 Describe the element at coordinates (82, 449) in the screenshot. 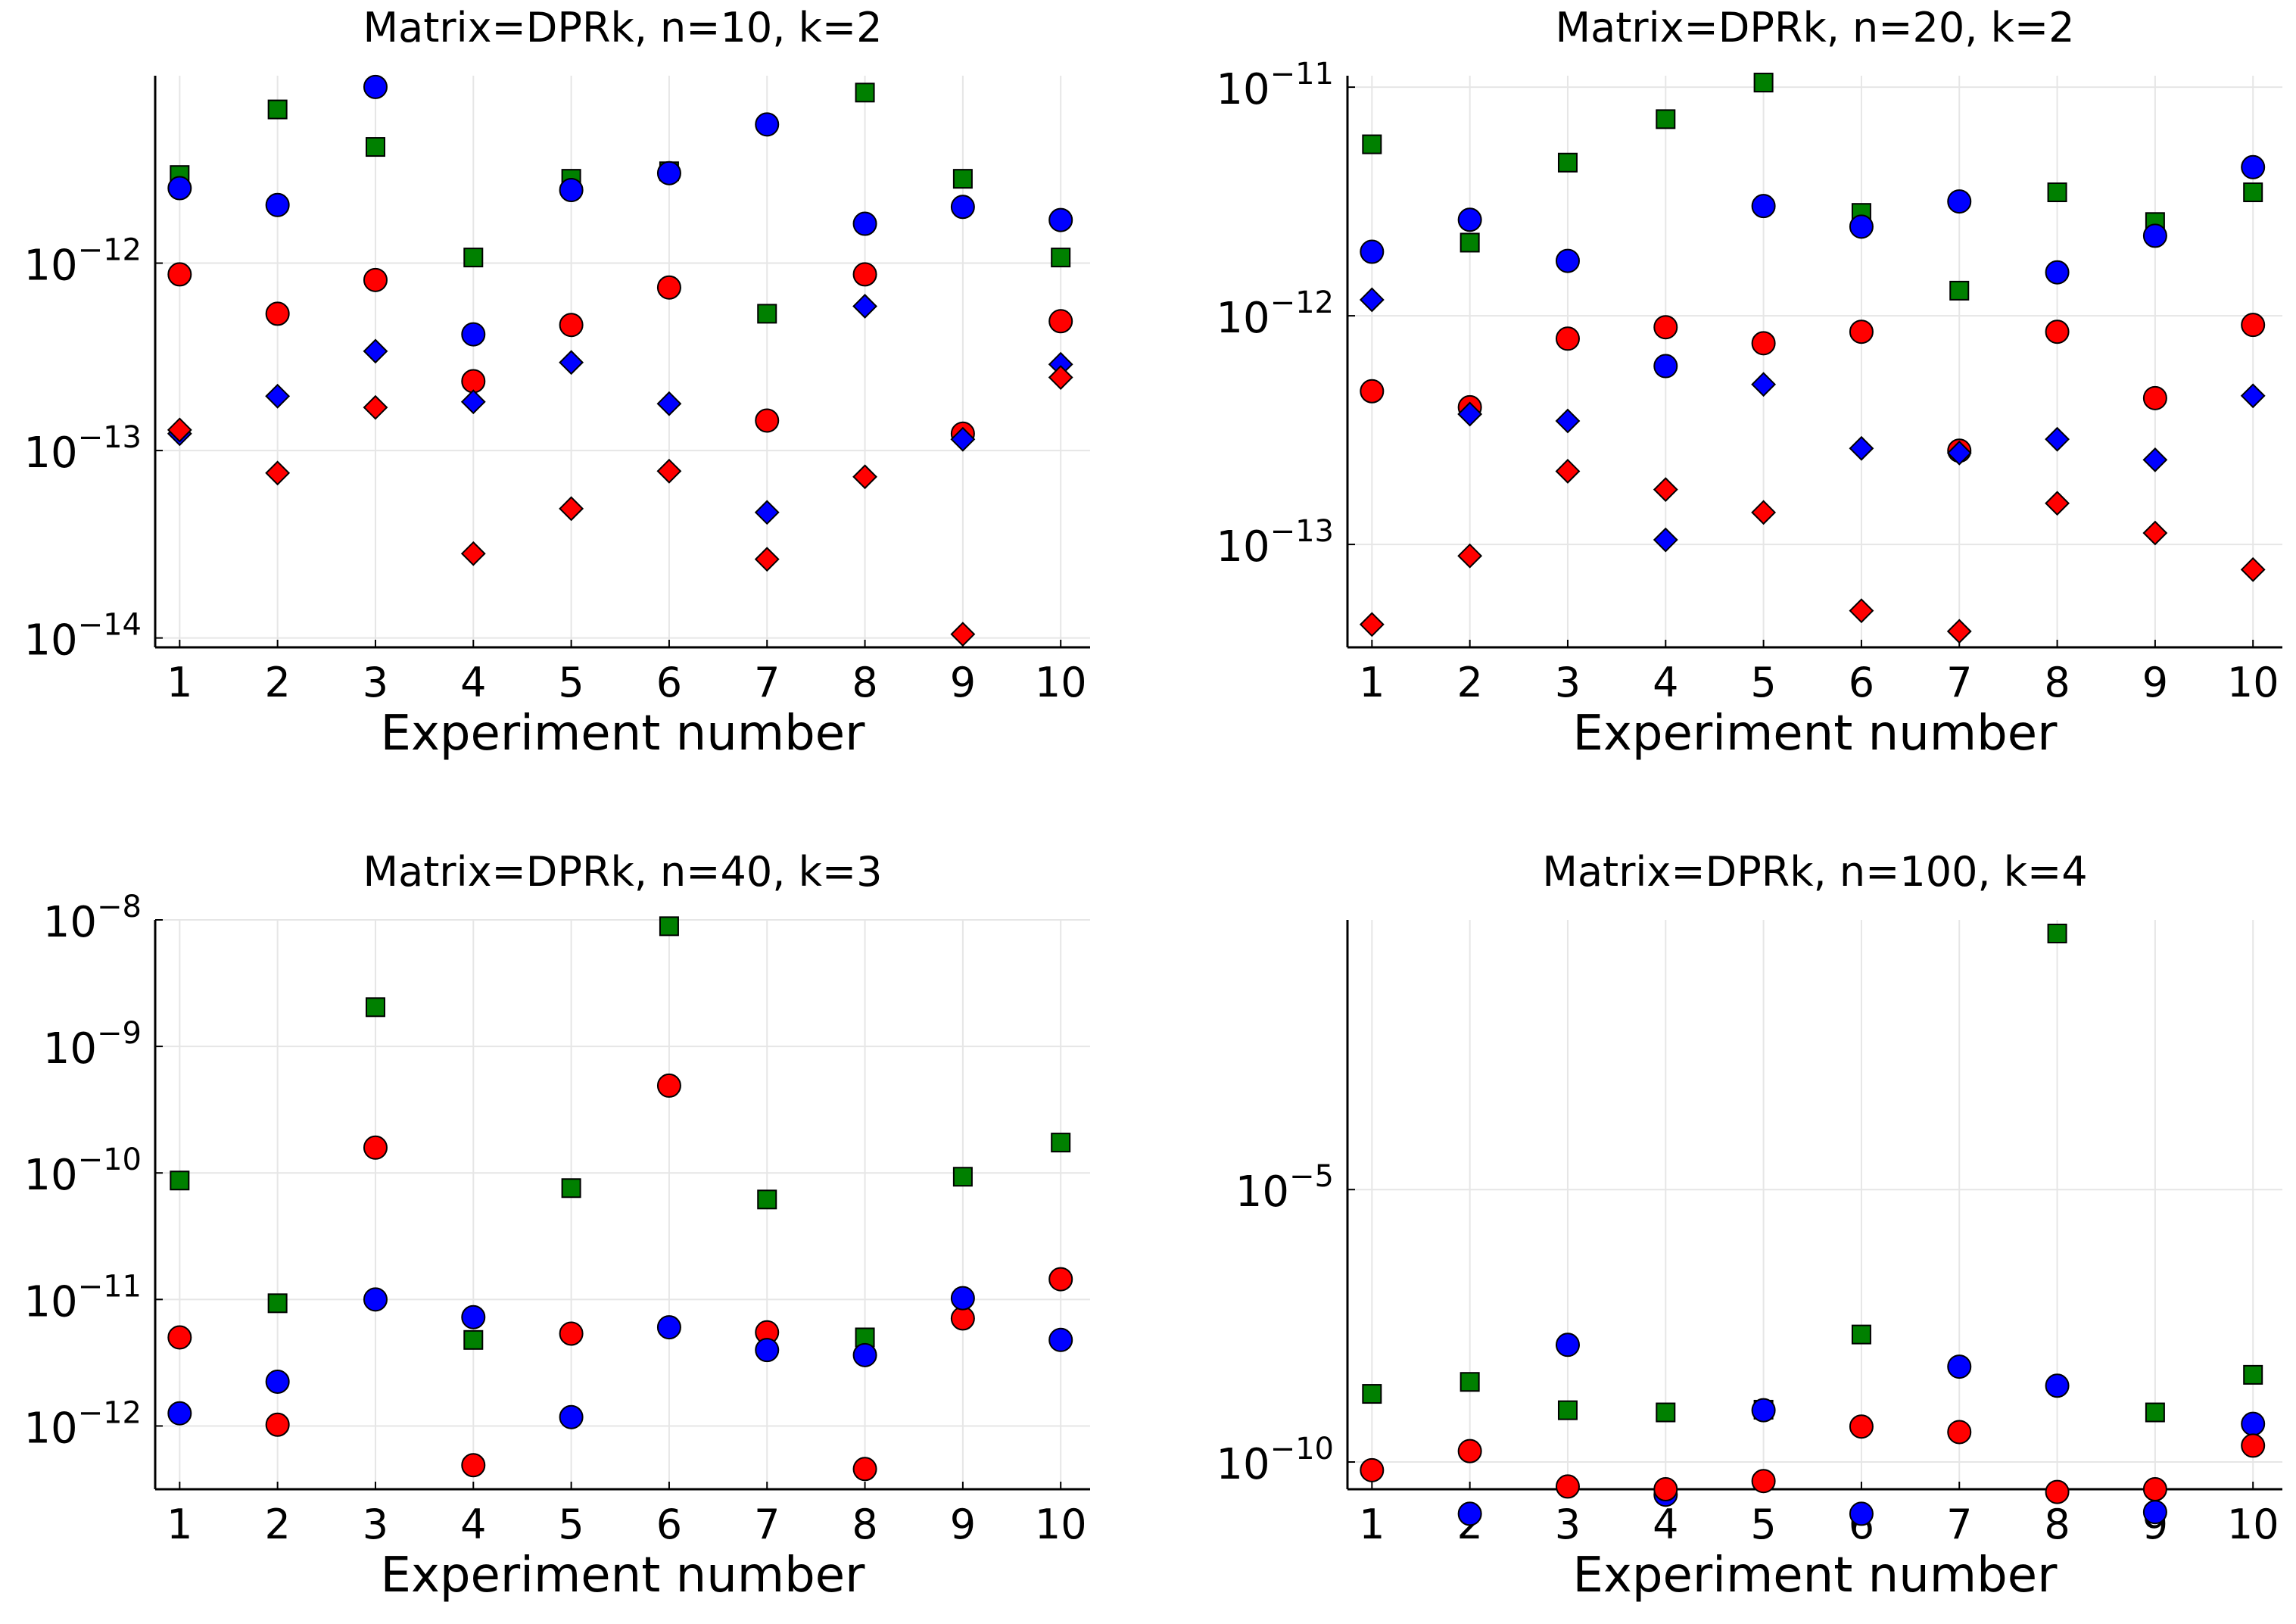

I see `y-tick-label: 10⁻¹³` at that location.